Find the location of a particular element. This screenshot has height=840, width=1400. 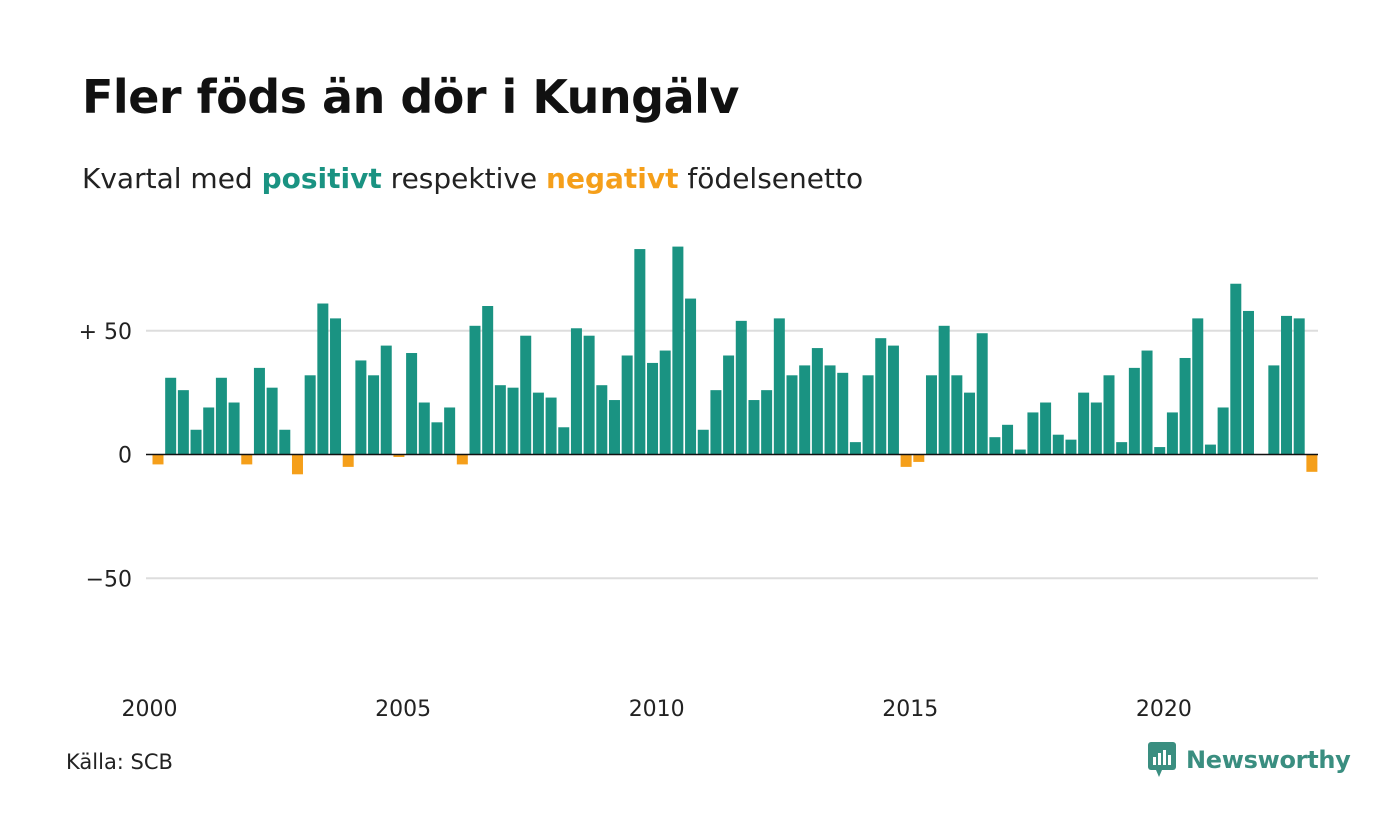

x-tick-label: 2005 is located at coordinates (403, 709).